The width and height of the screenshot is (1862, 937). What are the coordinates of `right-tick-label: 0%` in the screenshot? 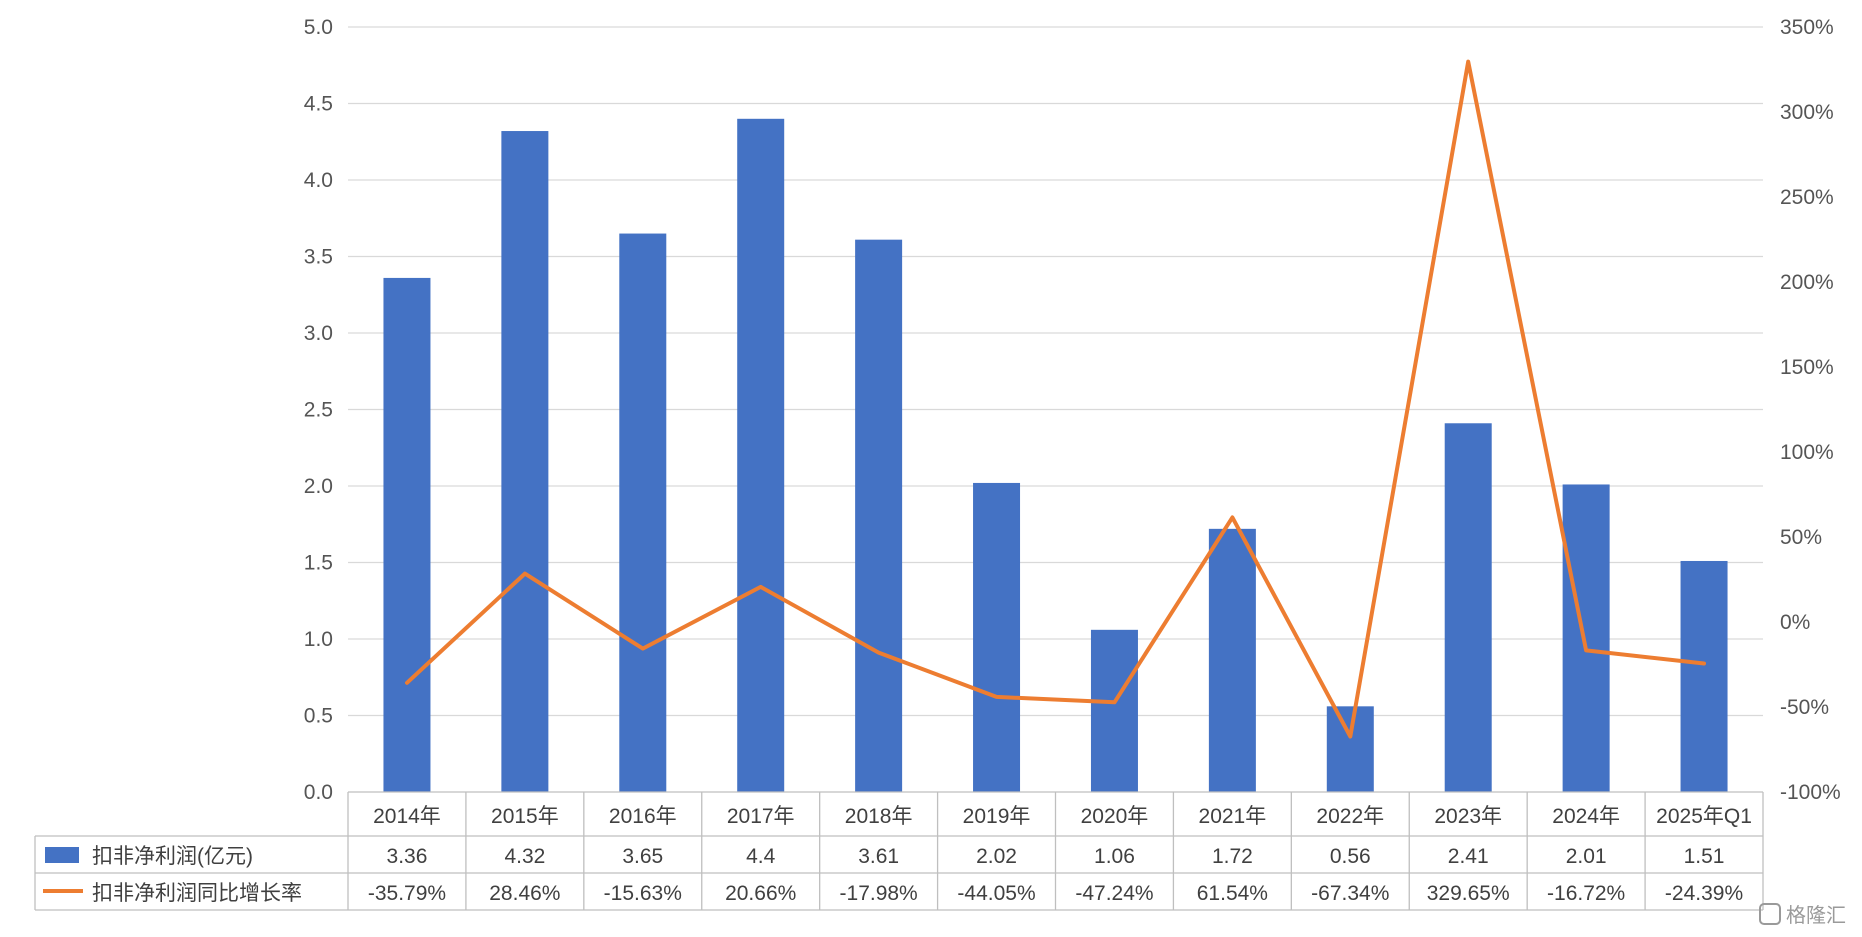 It's located at (1795, 622).